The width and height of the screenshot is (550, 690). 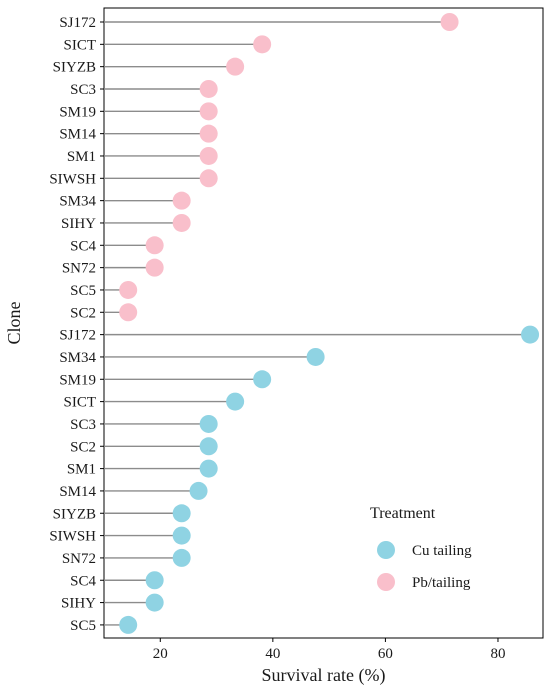 I want to click on legend: Treatment Cu tailing Pb/tailing, so click(x=421, y=548).